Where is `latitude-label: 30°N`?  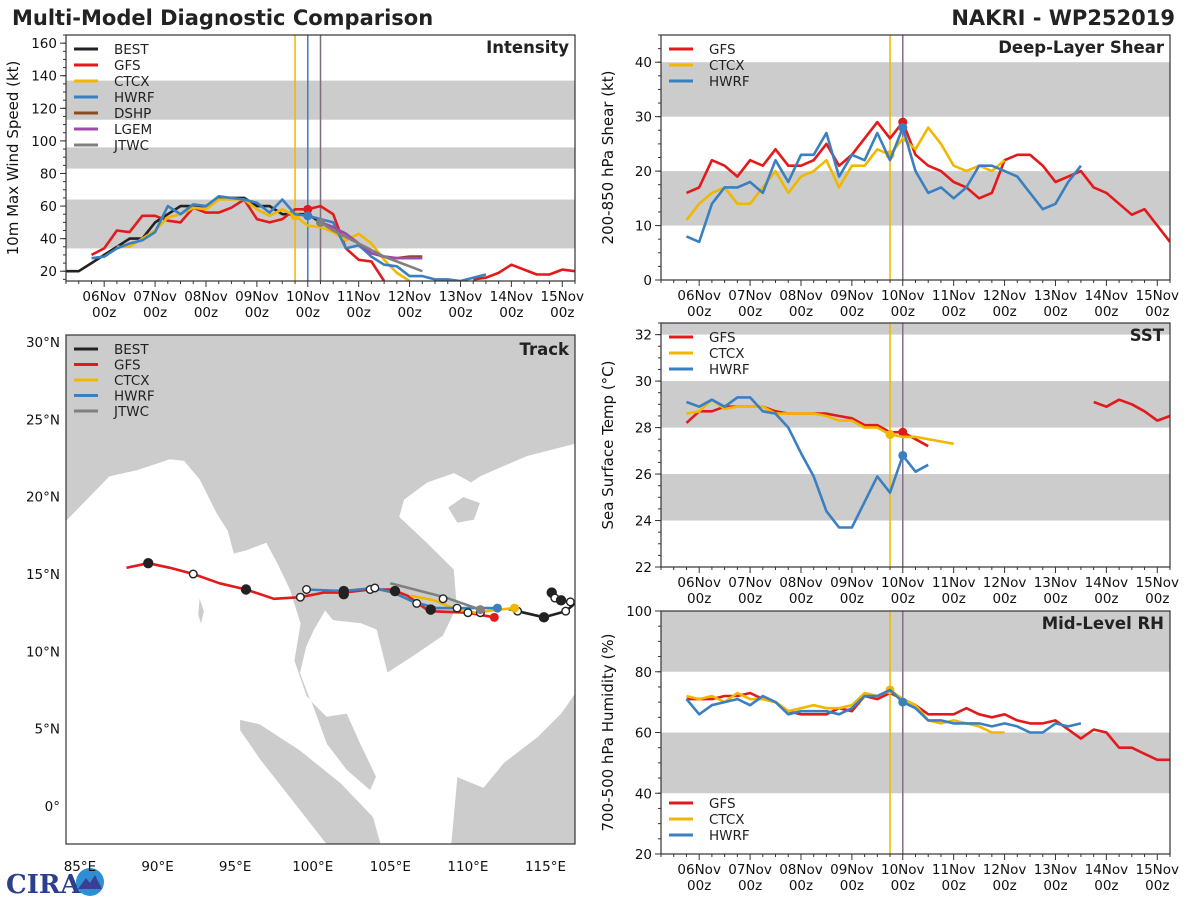 latitude-label: 30°N is located at coordinates (43, 343).